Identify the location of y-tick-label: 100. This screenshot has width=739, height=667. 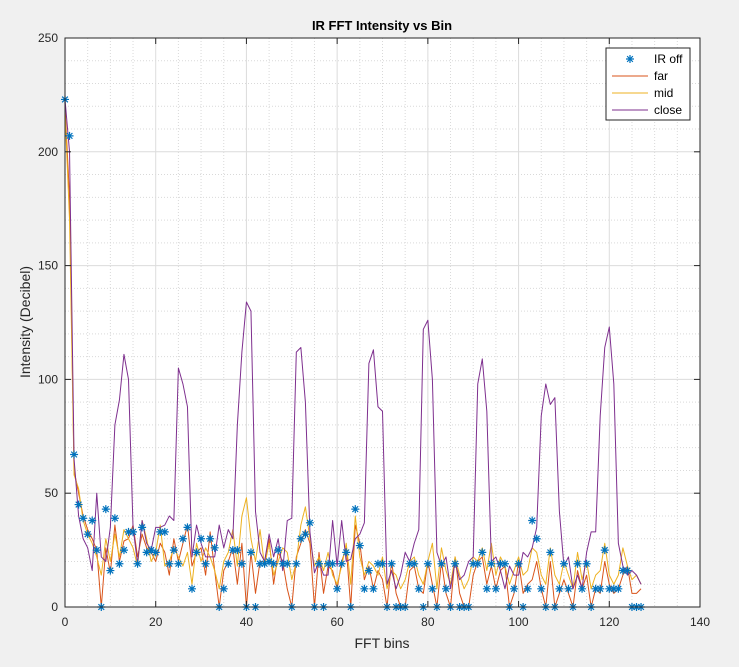
(48, 379).